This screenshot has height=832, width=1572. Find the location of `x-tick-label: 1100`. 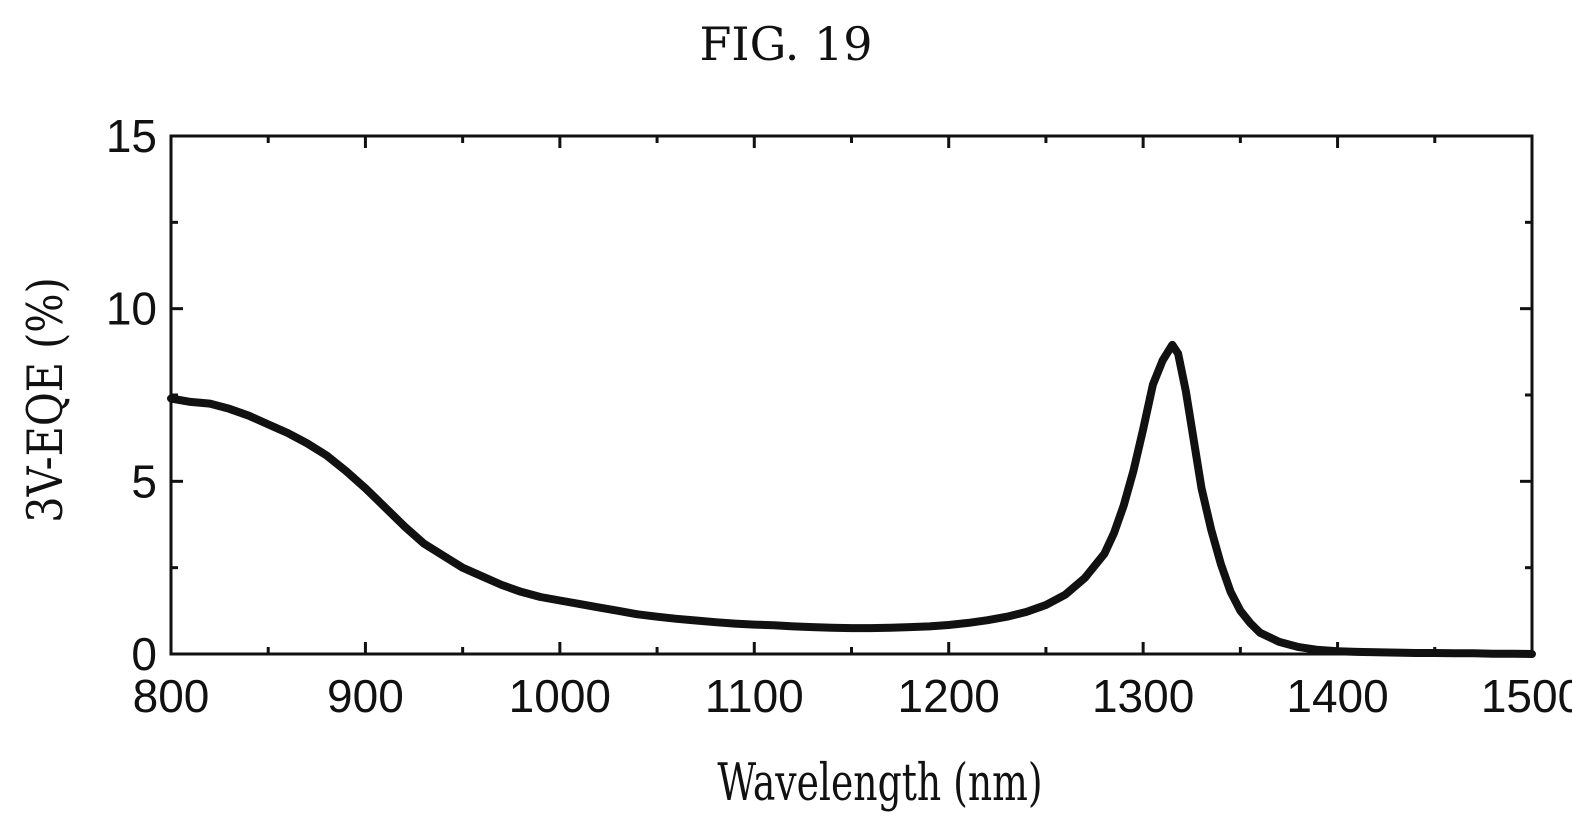

x-tick-label: 1100 is located at coordinates (754, 696).